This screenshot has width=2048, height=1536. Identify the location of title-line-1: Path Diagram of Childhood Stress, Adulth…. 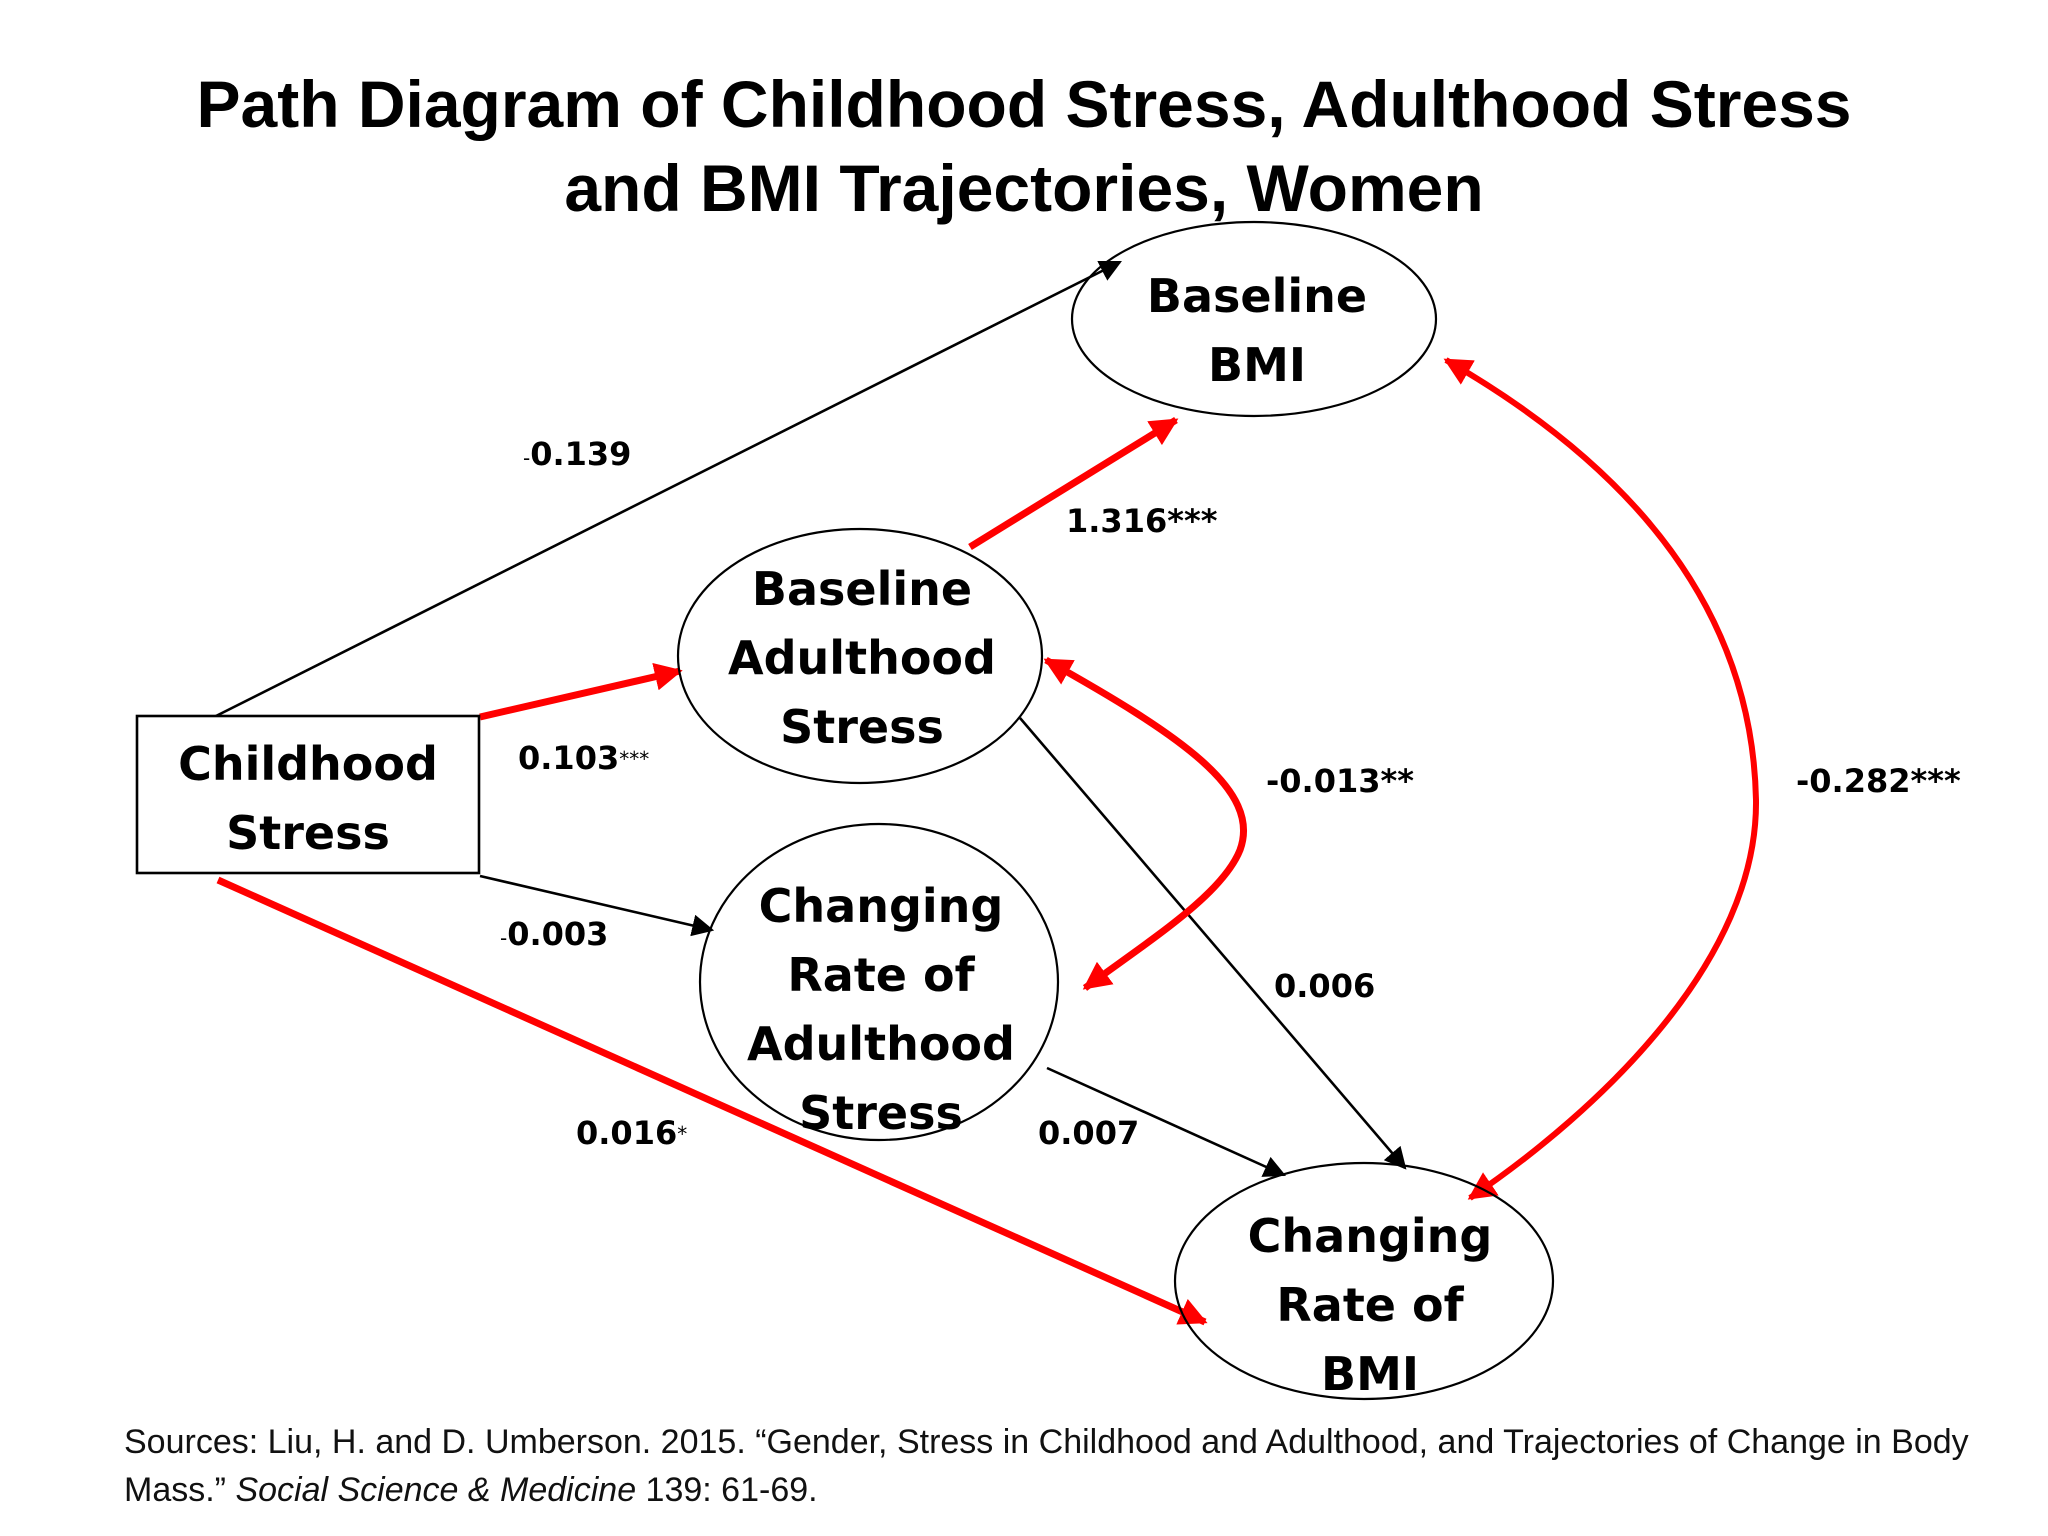
(1024, 104).